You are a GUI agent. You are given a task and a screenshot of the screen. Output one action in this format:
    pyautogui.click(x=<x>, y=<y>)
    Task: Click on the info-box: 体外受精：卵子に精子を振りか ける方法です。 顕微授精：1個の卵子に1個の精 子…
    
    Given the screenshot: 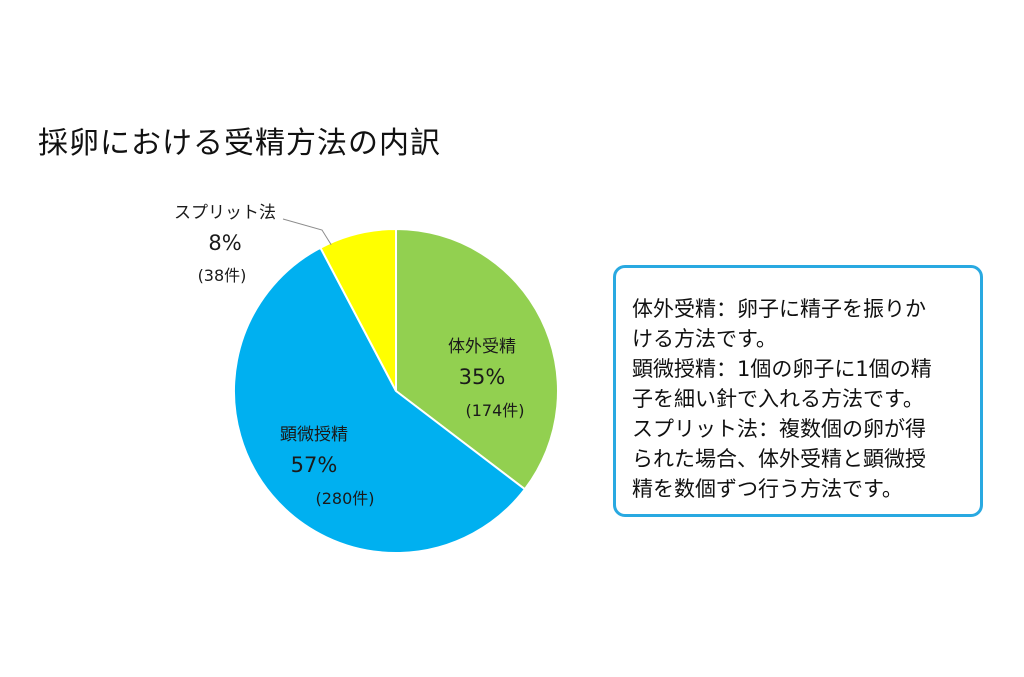 What is the action you would take?
    pyautogui.click(x=798, y=391)
    